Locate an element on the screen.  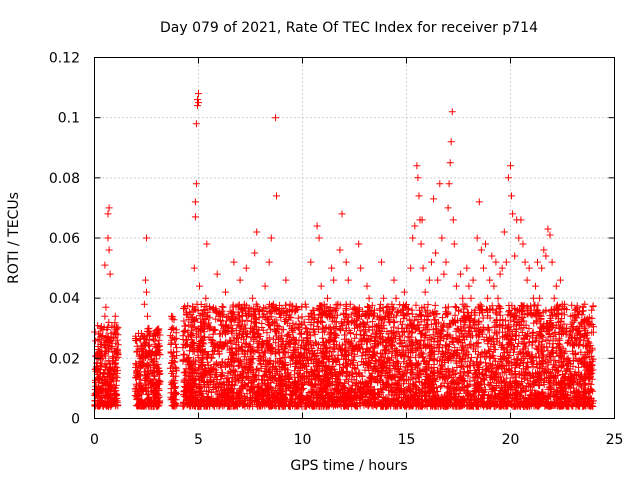
x-tick-label: 20 is located at coordinates (511, 440).